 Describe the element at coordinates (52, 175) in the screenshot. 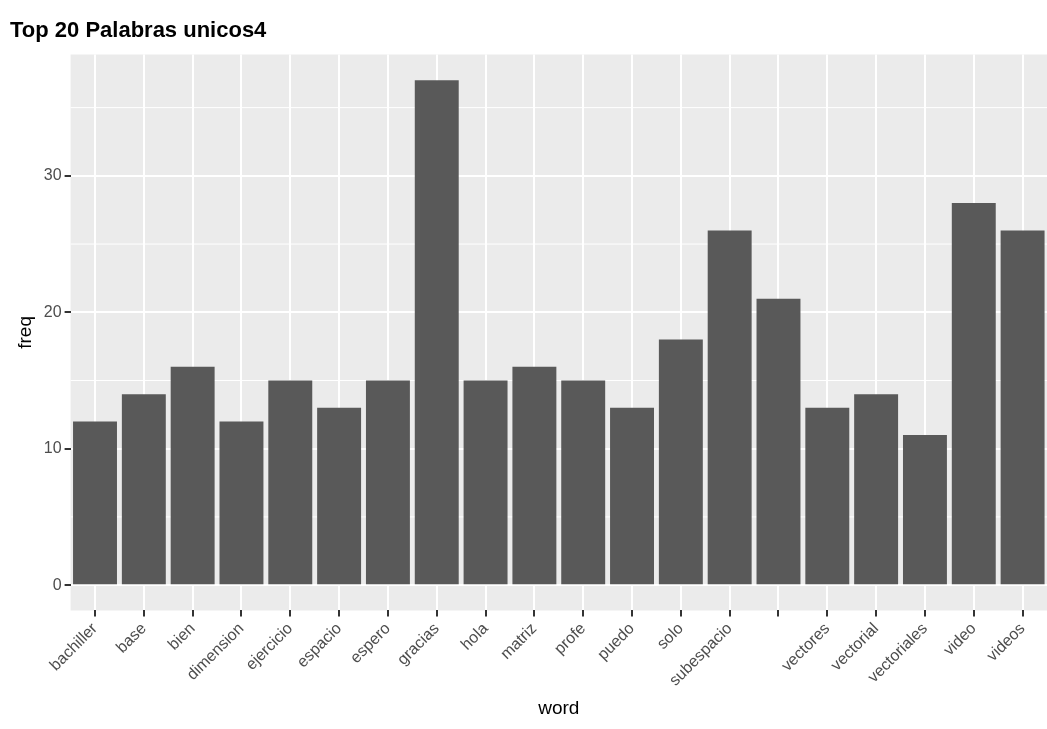

I see `y-tick-label: 30` at that location.